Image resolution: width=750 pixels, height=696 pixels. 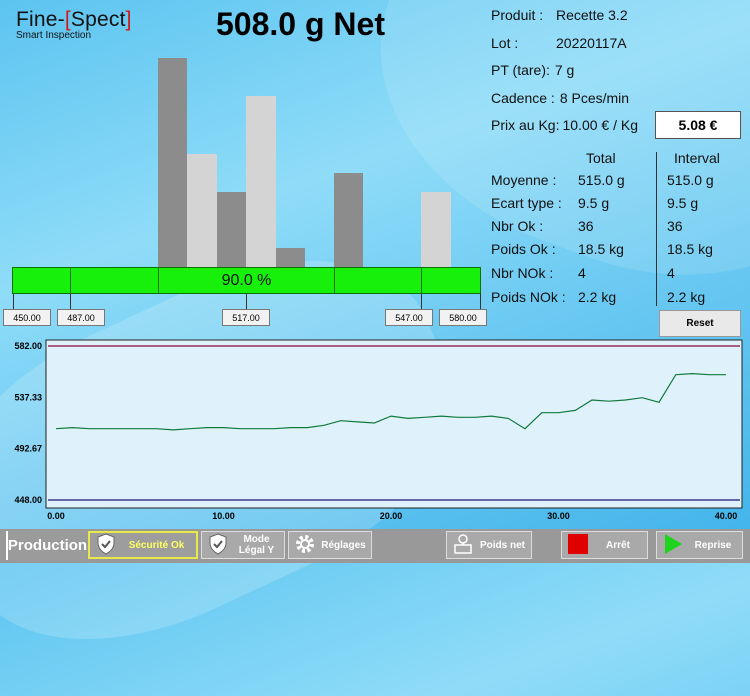 What do you see at coordinates (671, 273) in the screenshot?
I see `stats-interval: 4` at bounding box center [671, 273].